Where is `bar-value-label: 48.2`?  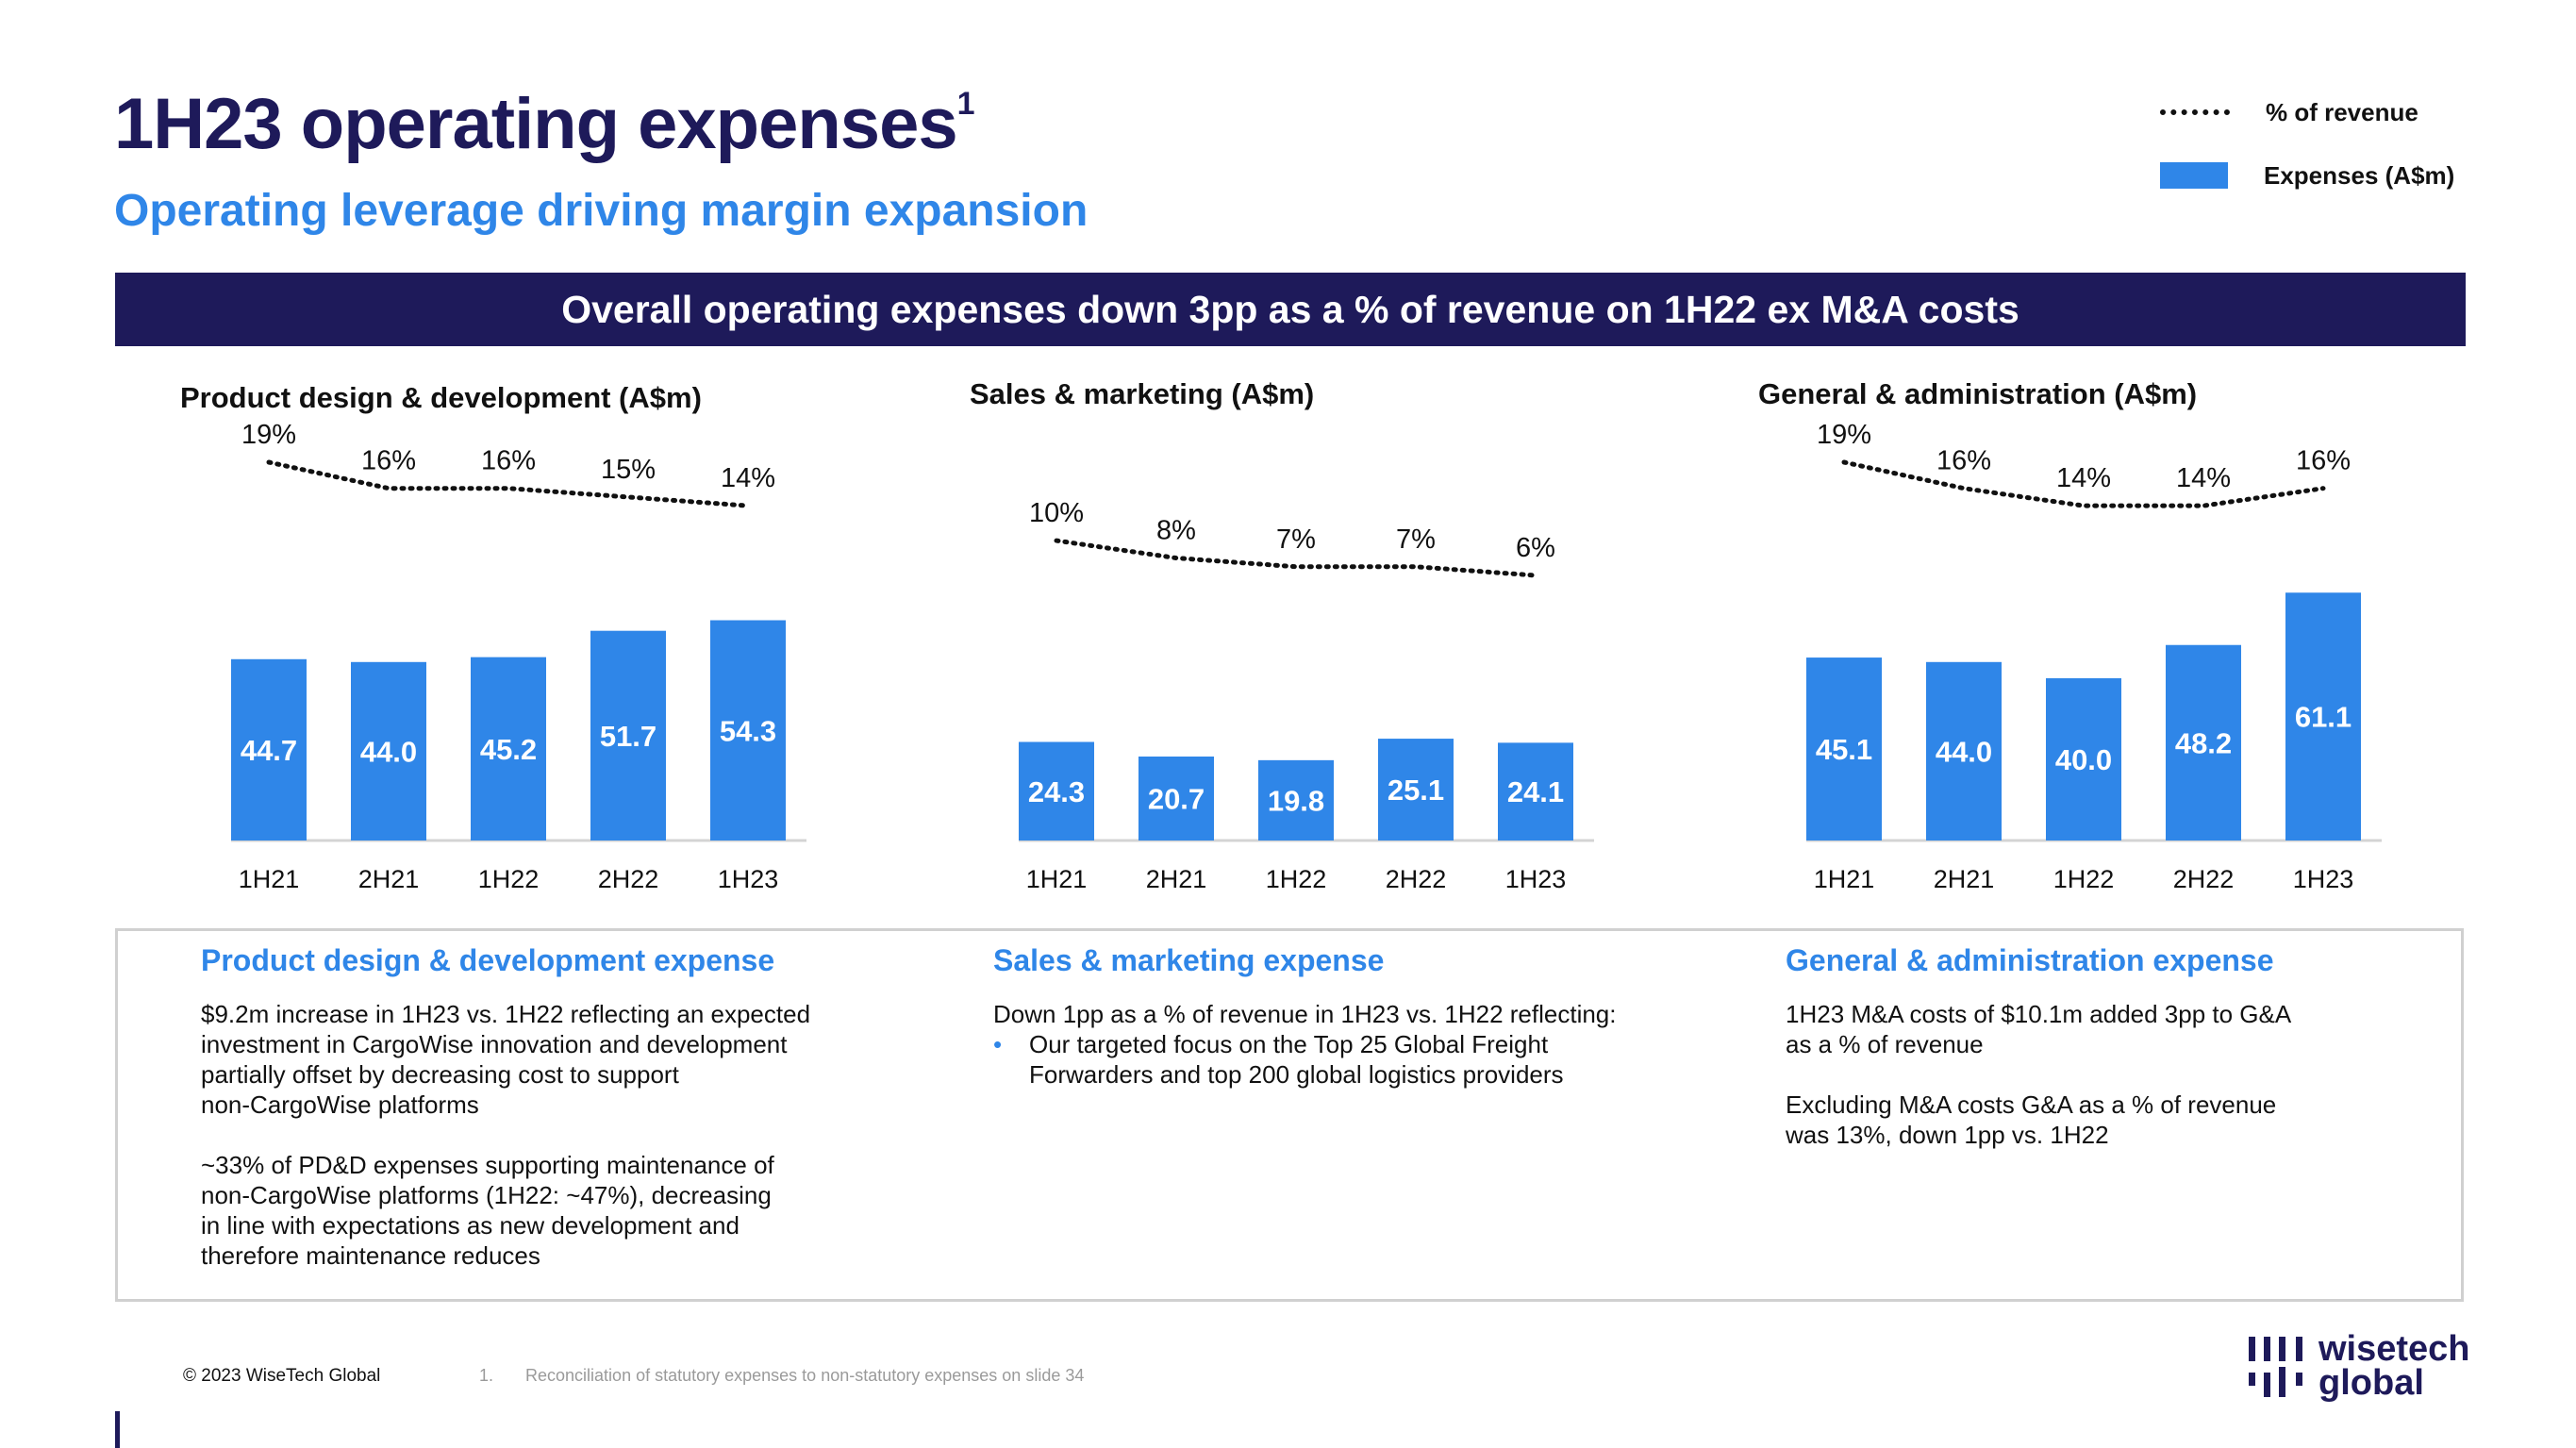
bar-value-label: 48.2 is located at coordinates (2203, 742).